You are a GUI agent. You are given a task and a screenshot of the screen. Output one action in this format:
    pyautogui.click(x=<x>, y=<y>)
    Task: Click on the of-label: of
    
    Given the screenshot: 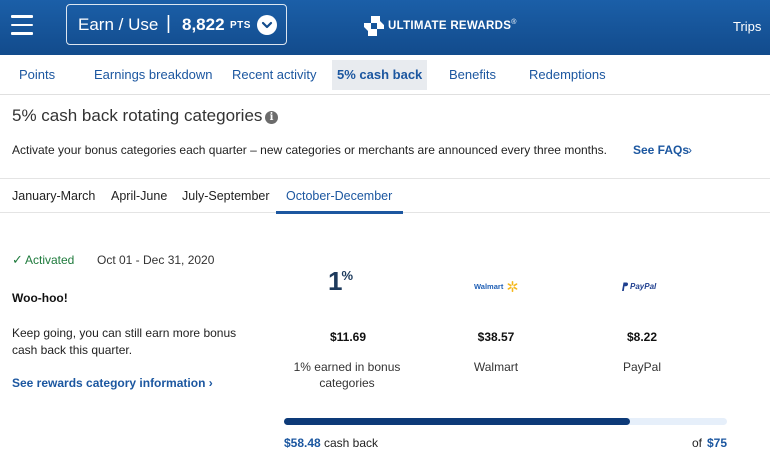 What is the action you would take?
    pyautogui.click(x=697, y=443)
    